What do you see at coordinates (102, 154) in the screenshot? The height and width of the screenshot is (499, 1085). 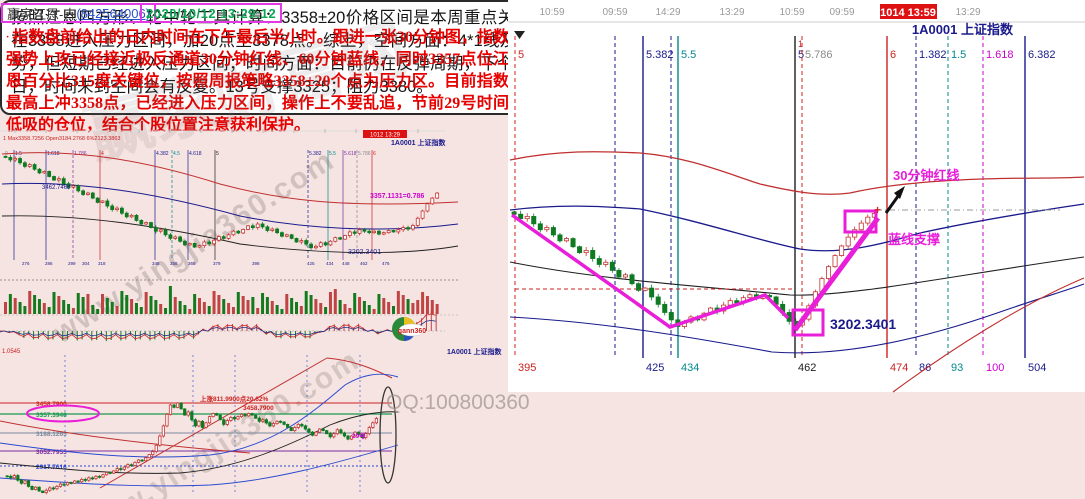 I see `svg-text: 4` at bounding box center [102, 154].